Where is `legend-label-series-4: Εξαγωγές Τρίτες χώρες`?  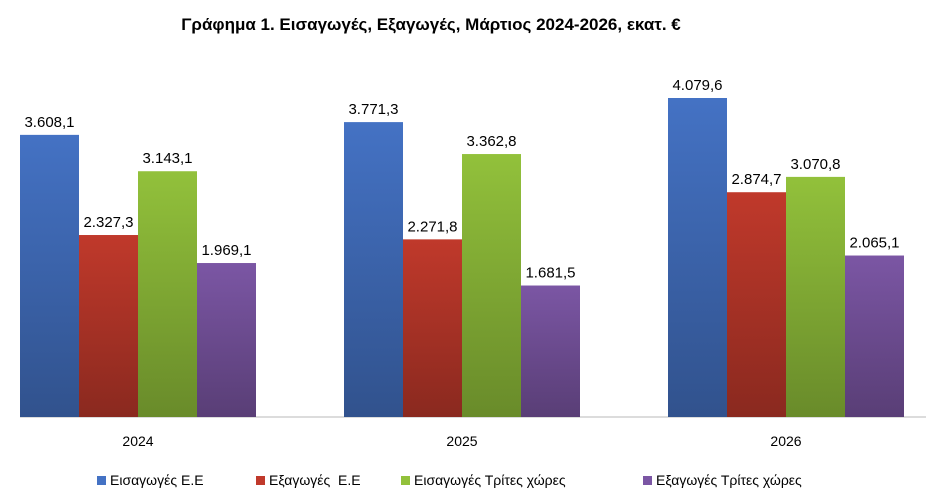 legend-label-series-4: Εξαγωγές Τρίτες χώρες is located at coordinates (729, 480).